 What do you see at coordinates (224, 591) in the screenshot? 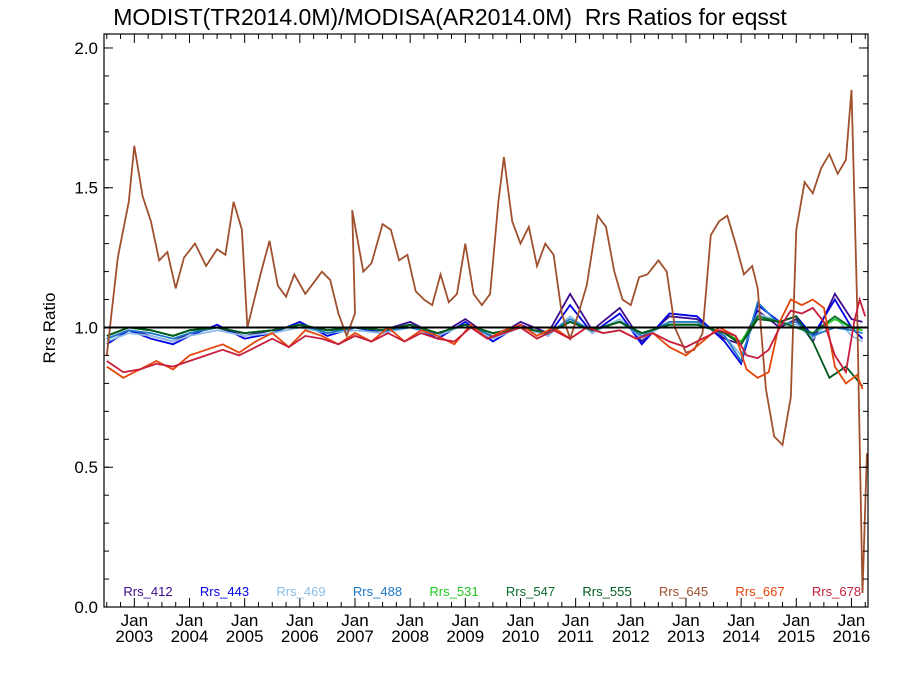
I see `legend-entry-rrs-443: Rrs_443` at bounding box center [224, 591].